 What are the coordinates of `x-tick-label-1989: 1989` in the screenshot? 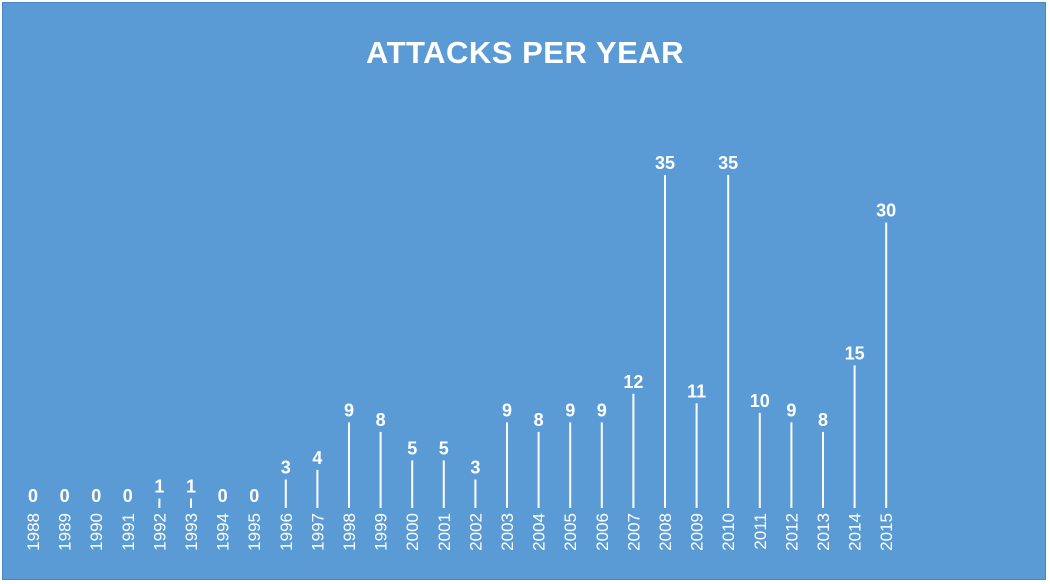 It's located at (65, 532).